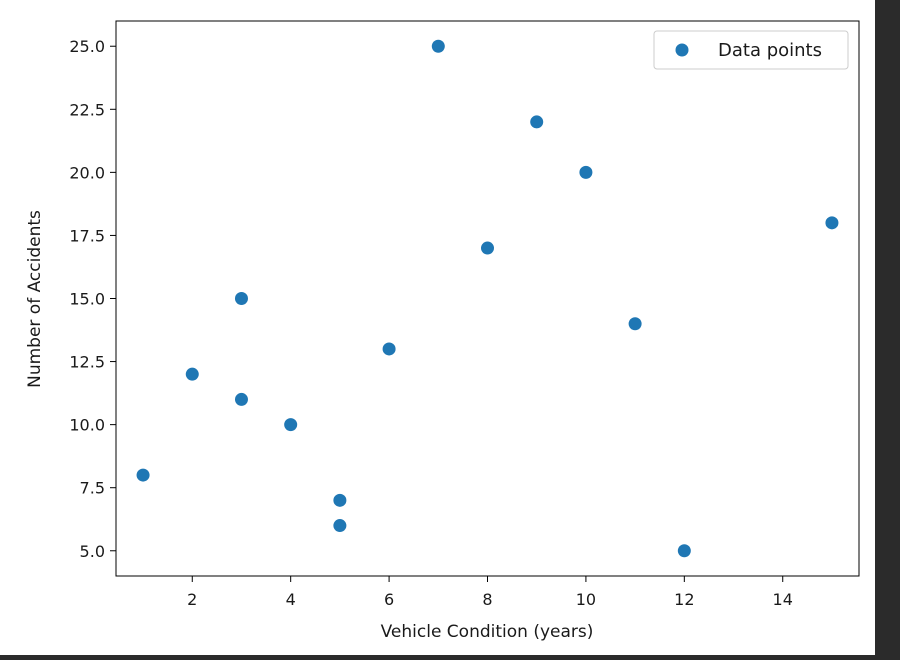  What do you see at coordinates (682, 50) in the screenshot?
I see `legend-marker-data-points` at bounding box center [682, 50].